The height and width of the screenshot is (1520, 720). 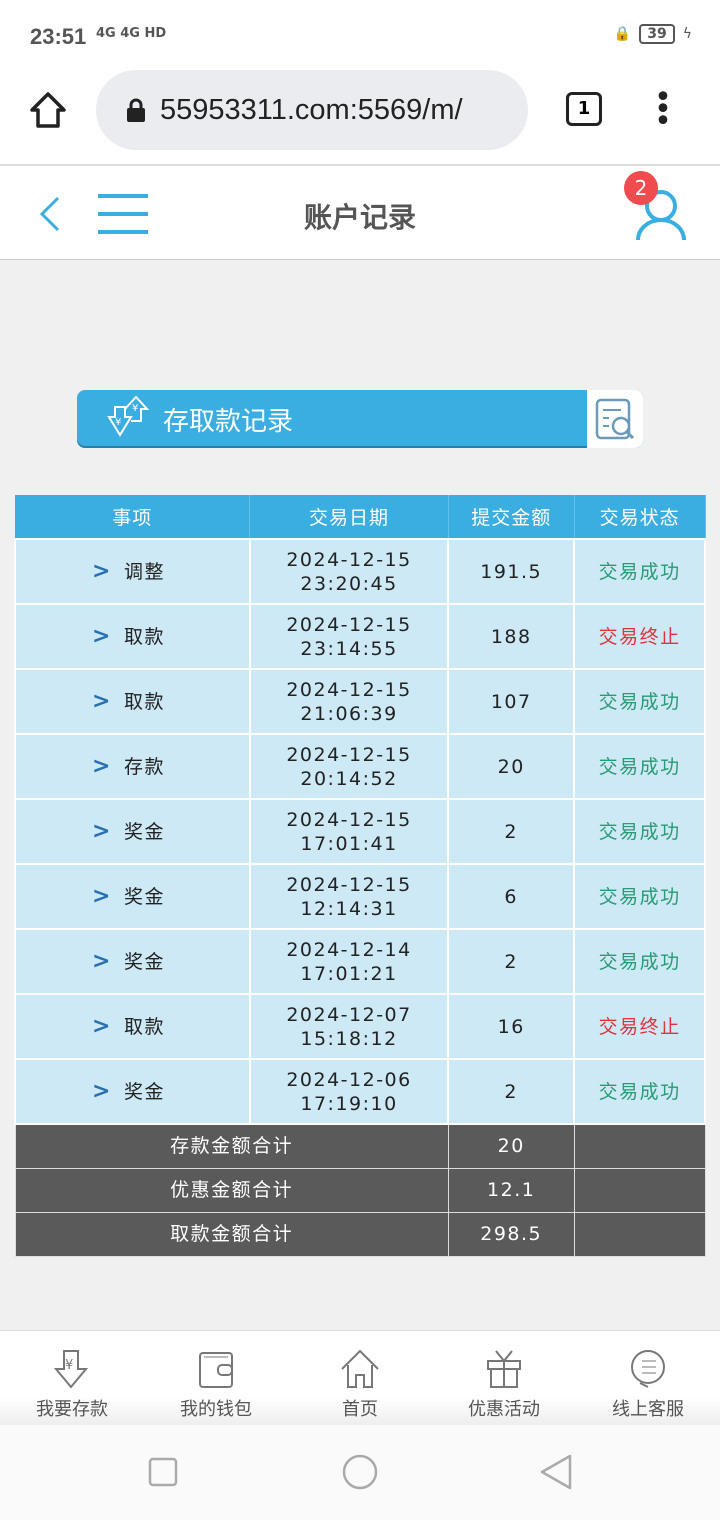 I want to click on url-text: 55953311.com:5569/m/, so click(x=311, y=109).